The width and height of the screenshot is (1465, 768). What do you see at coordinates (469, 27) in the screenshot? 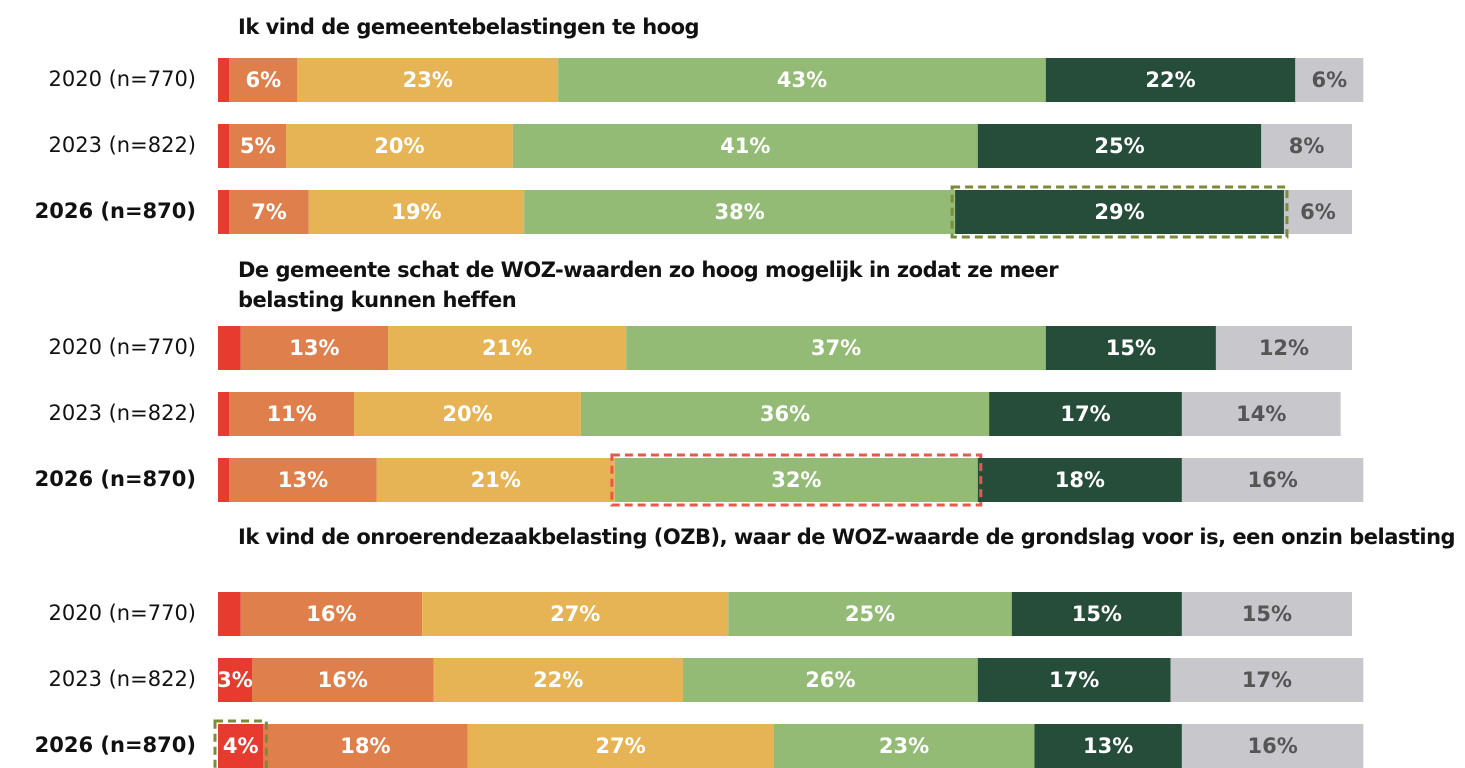
I see `chart-title: Ik vind de gemeentebelastingen te hoog` at bounding box center [469, 27].